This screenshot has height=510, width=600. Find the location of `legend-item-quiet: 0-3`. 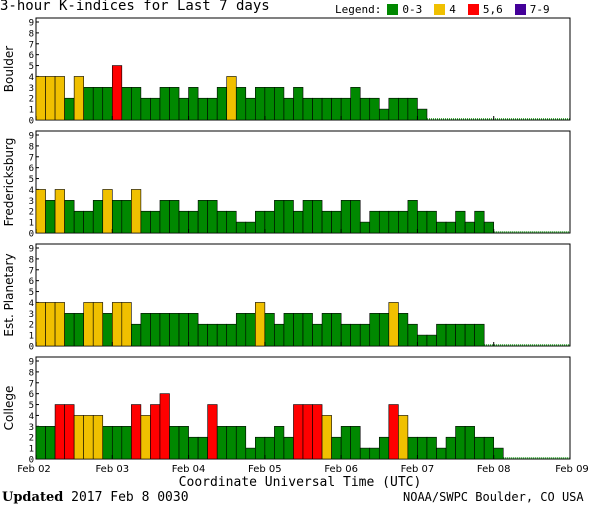

legend-item-quiet: 0-3 is located at coordinates (404, 9).